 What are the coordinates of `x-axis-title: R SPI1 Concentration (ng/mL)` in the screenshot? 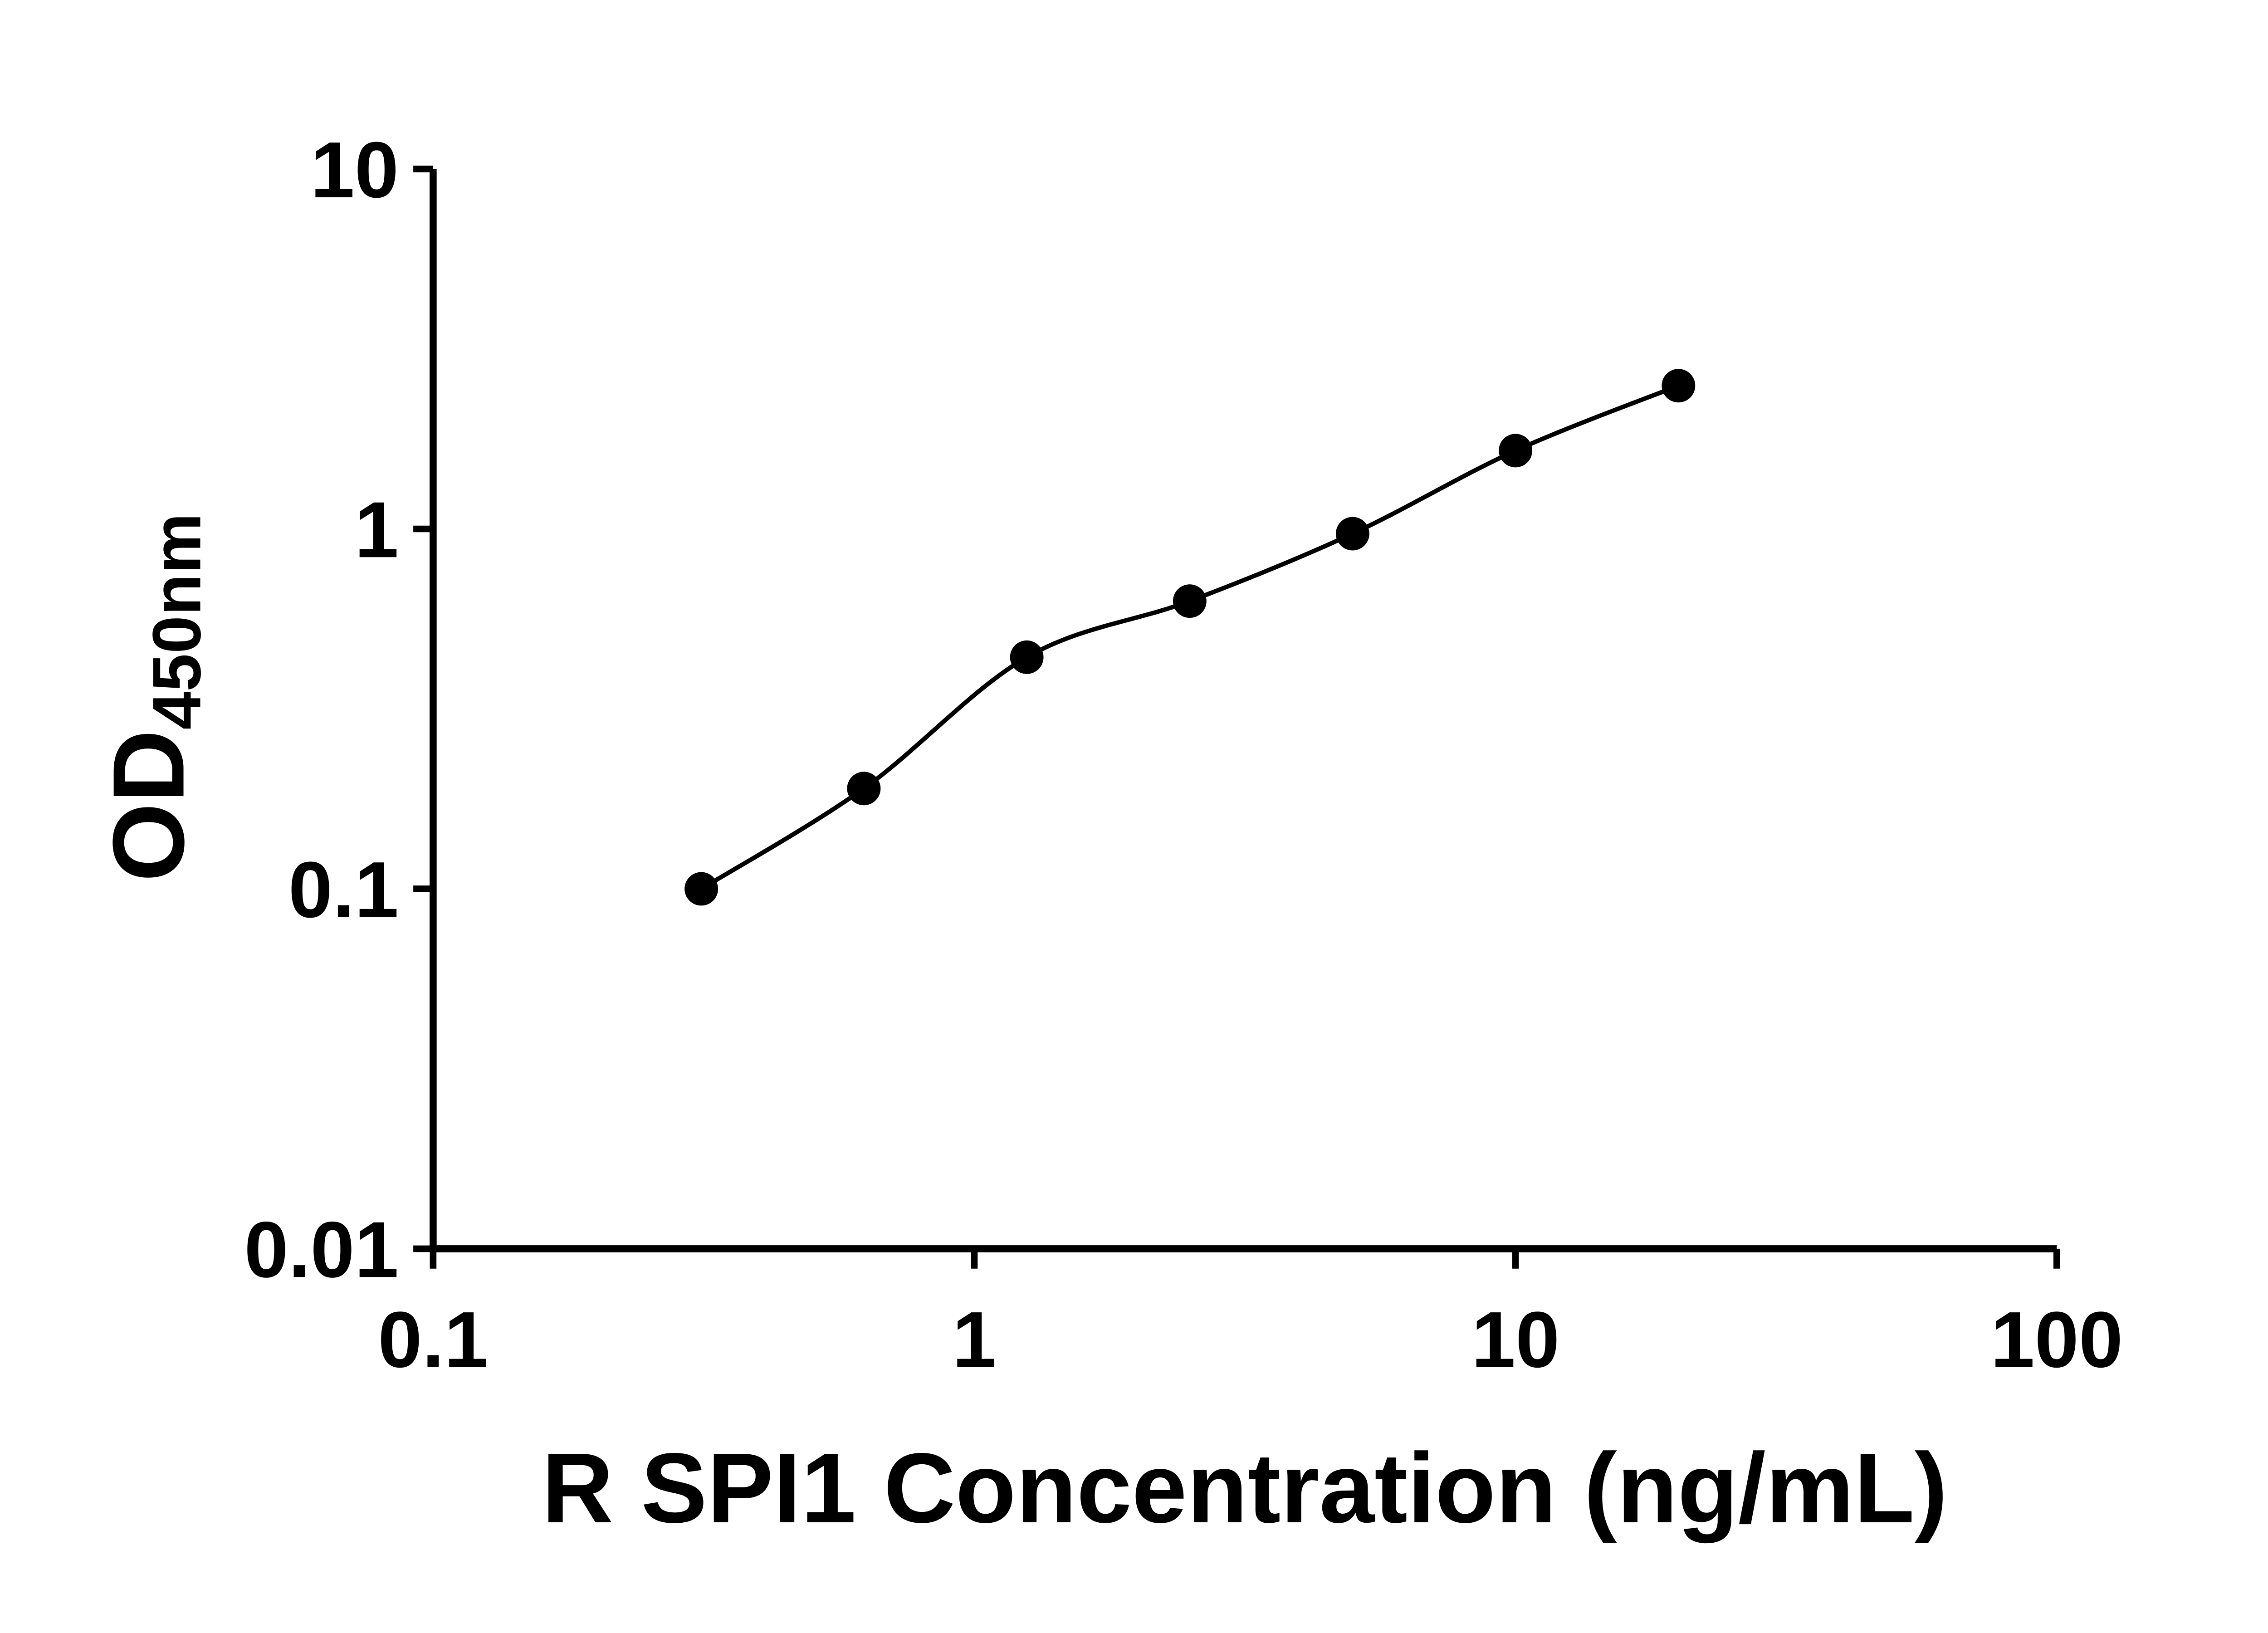 It's located at (1245, 1488).